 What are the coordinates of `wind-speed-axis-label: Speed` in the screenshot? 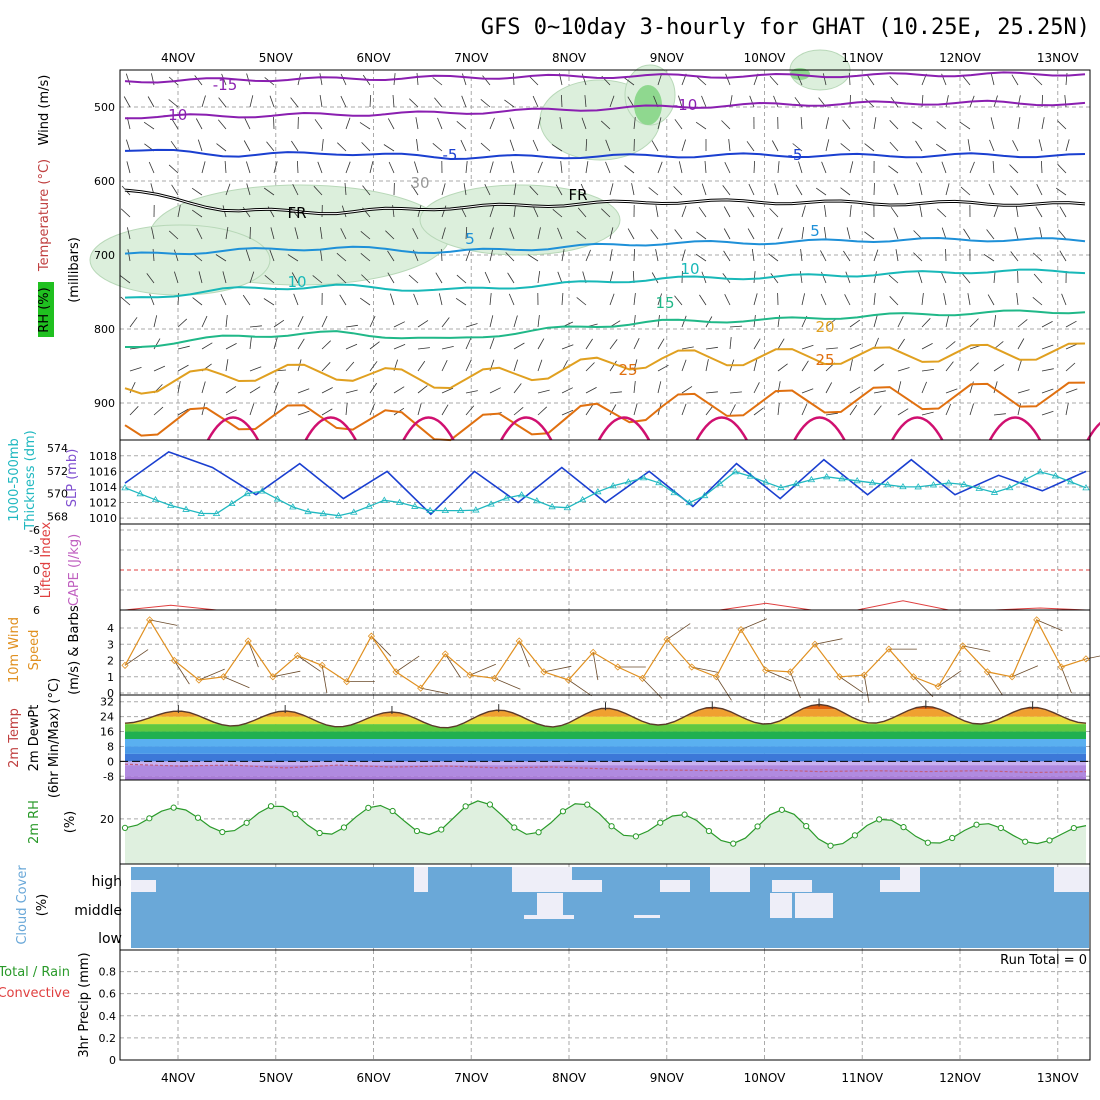 It's located at (34, 650).